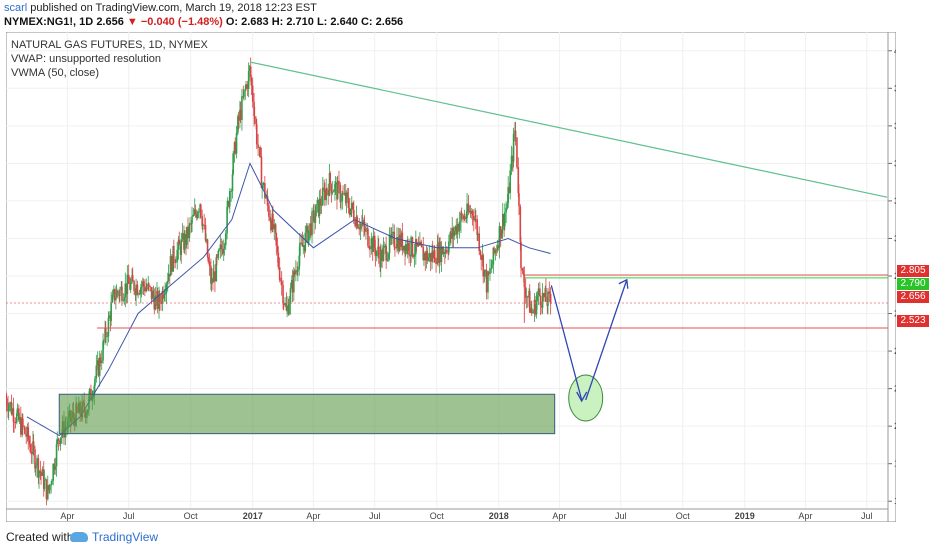  What do you see at coordinates (895, 51) in the screenshot?
I see `y-tick-label: 4.000` at bounding box center [895, 51].